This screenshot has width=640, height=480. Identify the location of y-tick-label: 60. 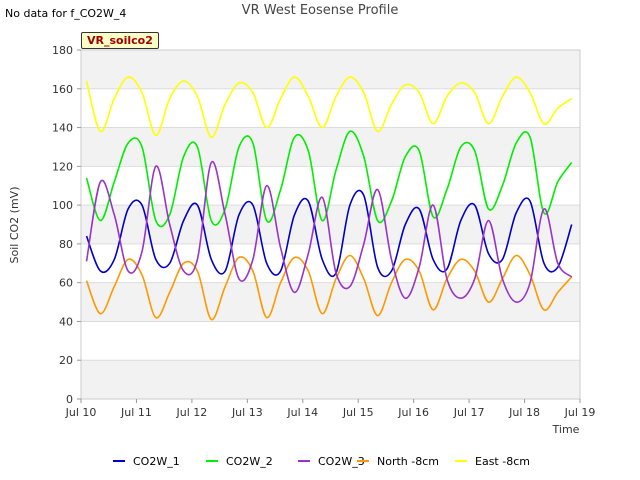
(66, 283).